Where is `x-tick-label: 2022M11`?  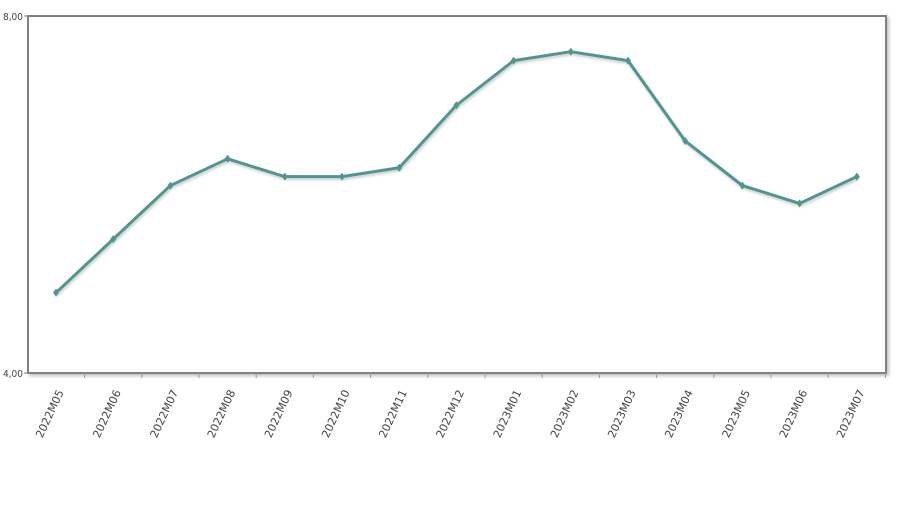
x-tick-label: 2022M11 is located at coordinates (393, 414).